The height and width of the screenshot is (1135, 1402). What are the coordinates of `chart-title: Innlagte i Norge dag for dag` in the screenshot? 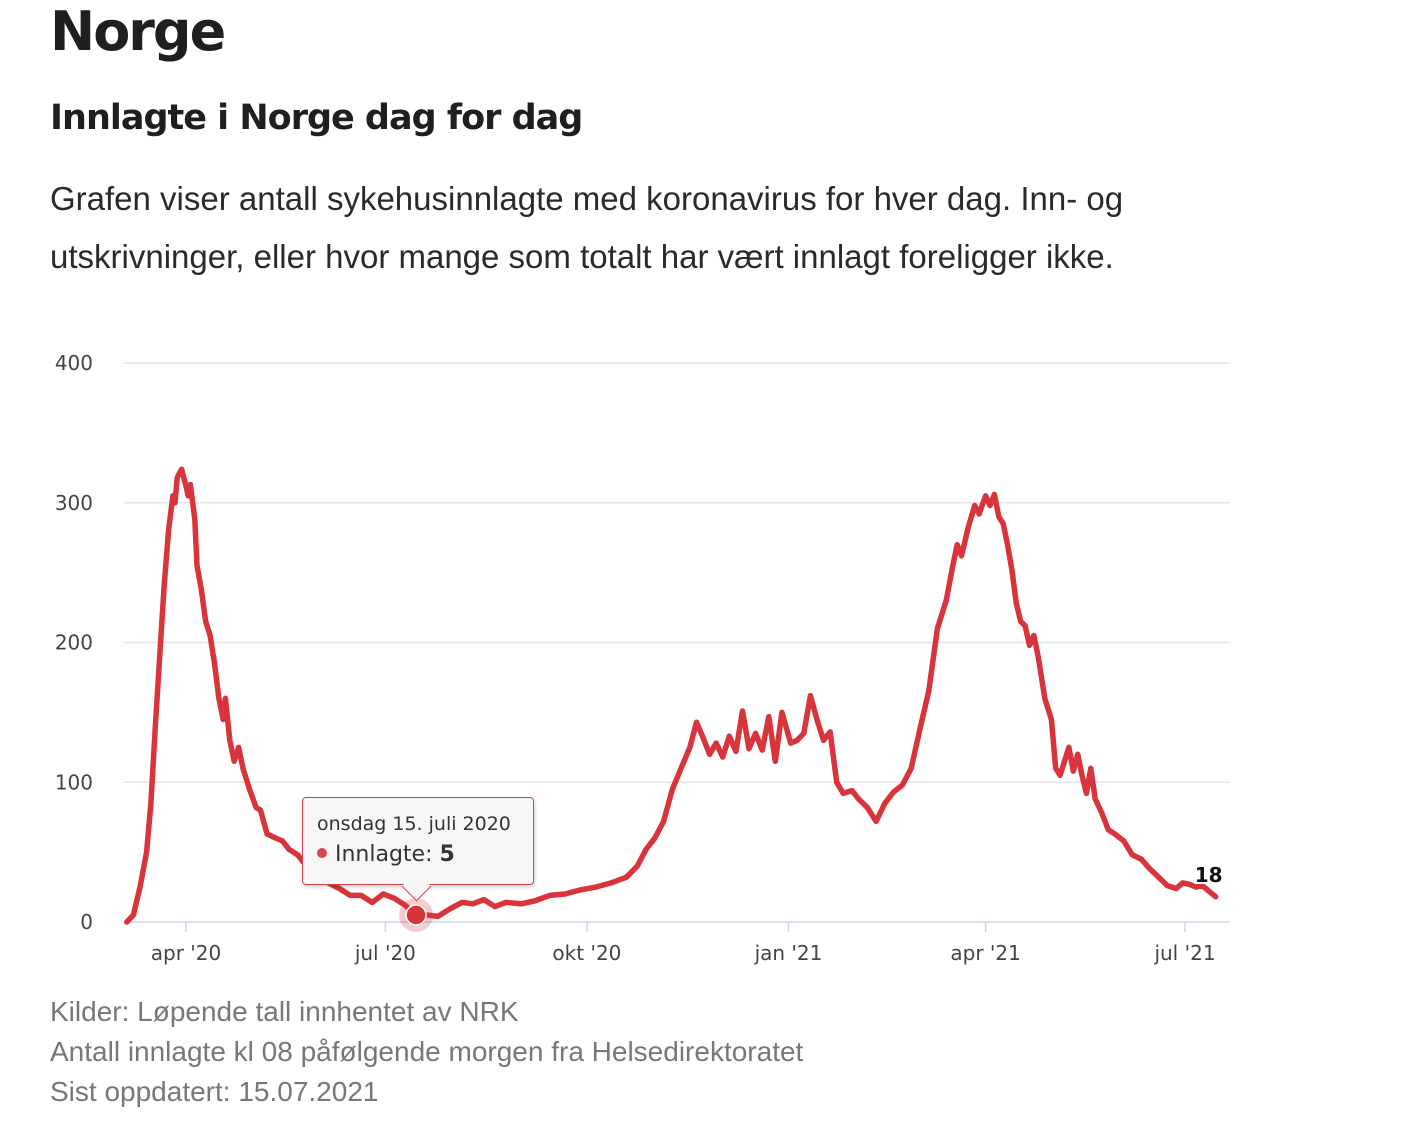 It's located at (316, 118).